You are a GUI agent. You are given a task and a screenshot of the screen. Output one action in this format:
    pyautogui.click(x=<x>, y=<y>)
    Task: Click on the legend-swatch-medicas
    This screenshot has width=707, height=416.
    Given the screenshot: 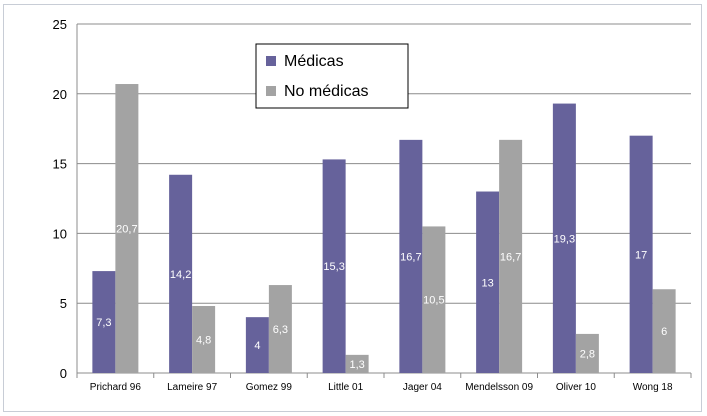 What is the action you would take?
    pyautogui.click(x=271, y=61)
    